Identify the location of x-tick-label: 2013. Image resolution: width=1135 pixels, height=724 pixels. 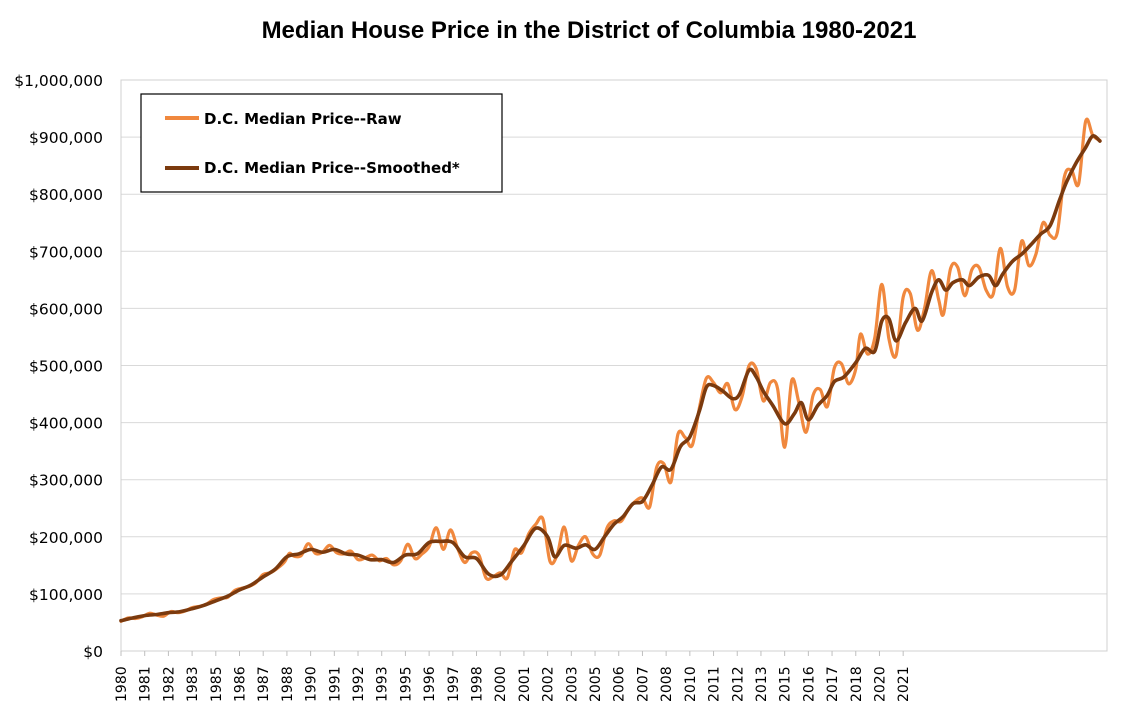
(762, 684).